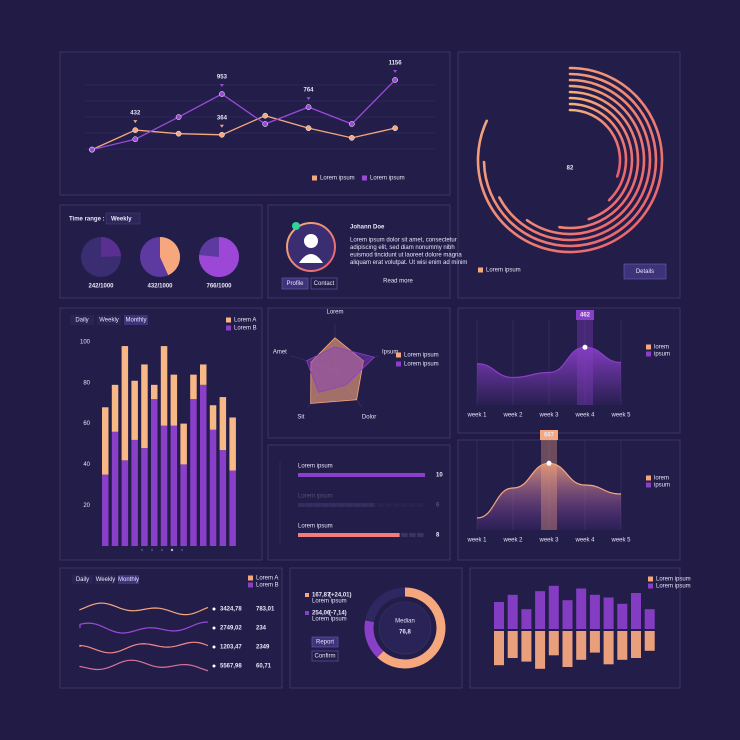  What do you see at coordinates (662, 355) in the screenshot?
I see `legend-label: ipsum` at bounding box center [662, 355].